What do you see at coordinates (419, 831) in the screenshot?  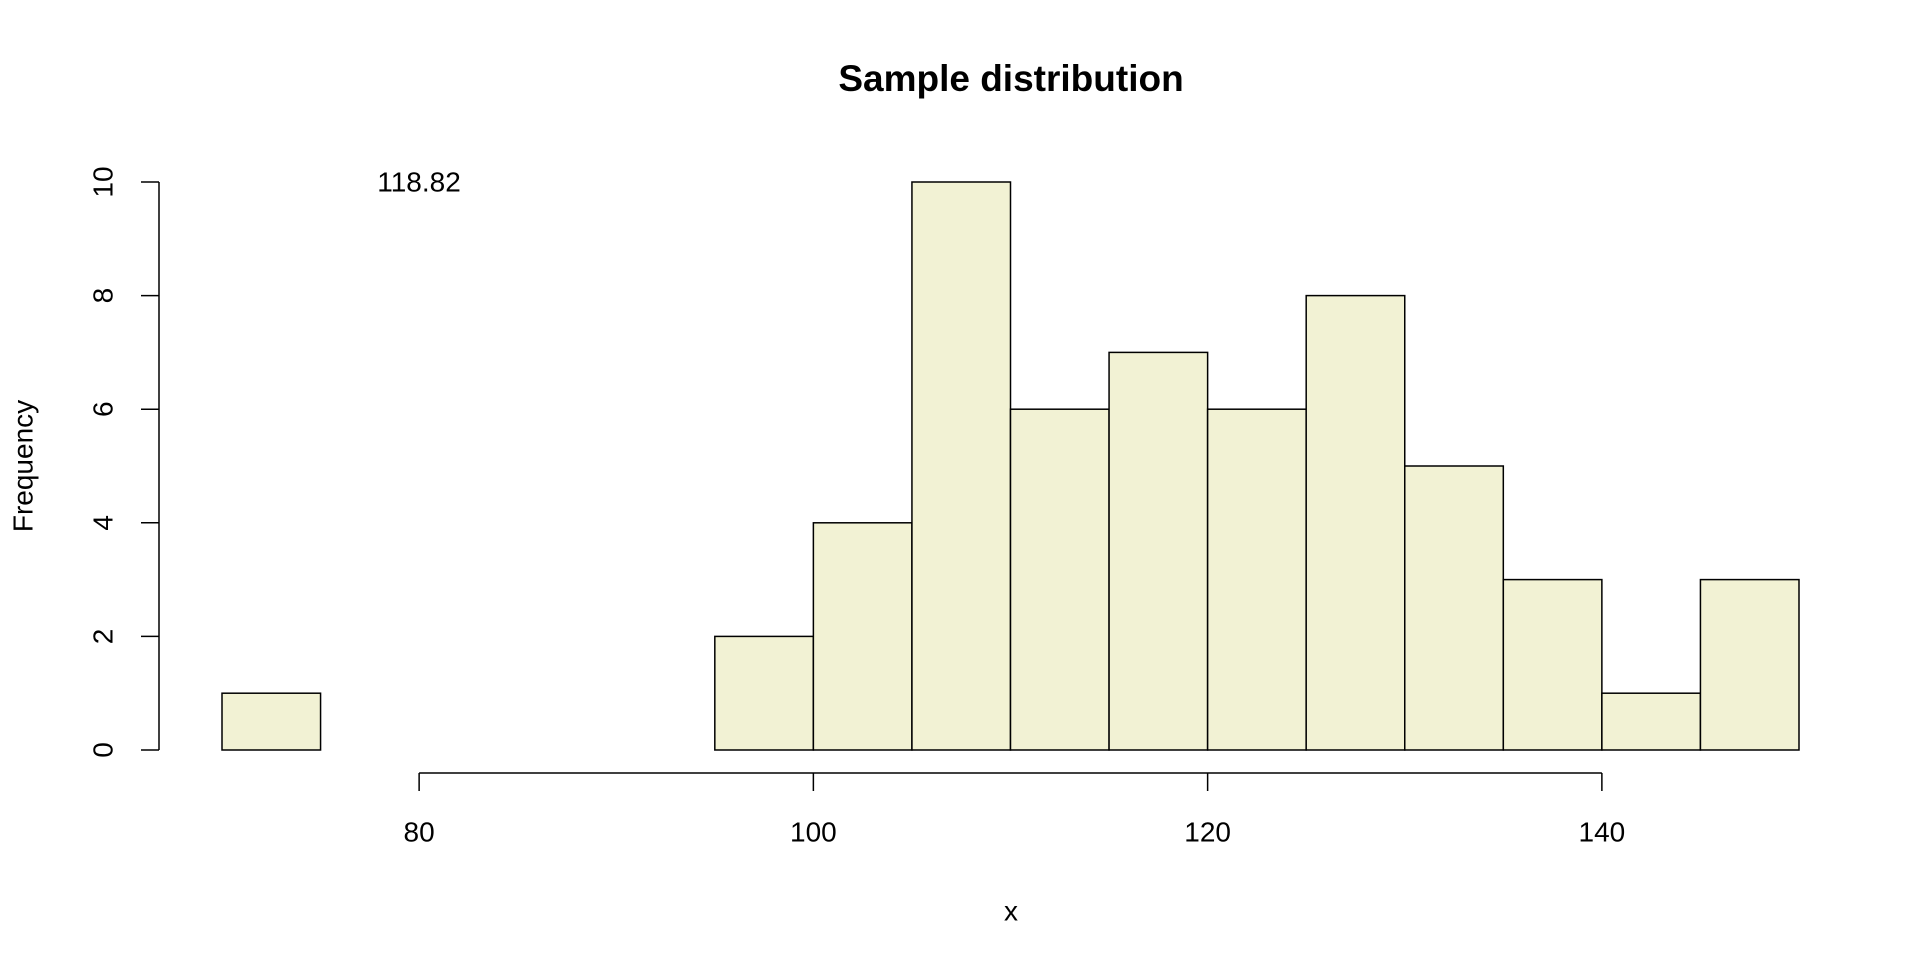 I see `x-tick-label: 80` at bounding box center [419, 831].